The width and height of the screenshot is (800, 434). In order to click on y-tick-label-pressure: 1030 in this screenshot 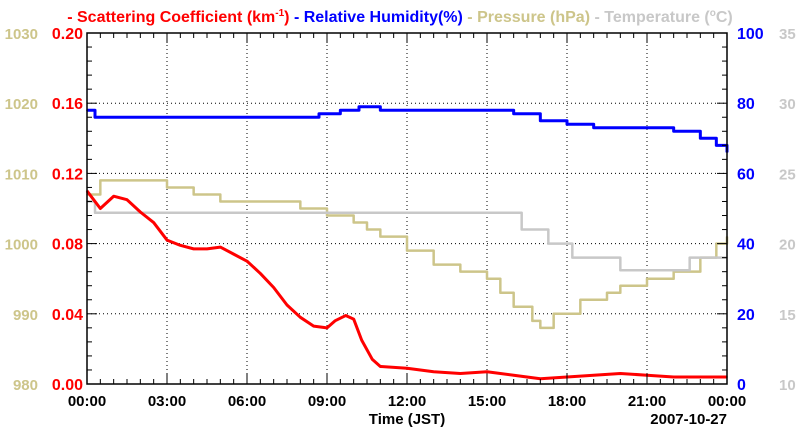, I will do `click(21, 34)`.